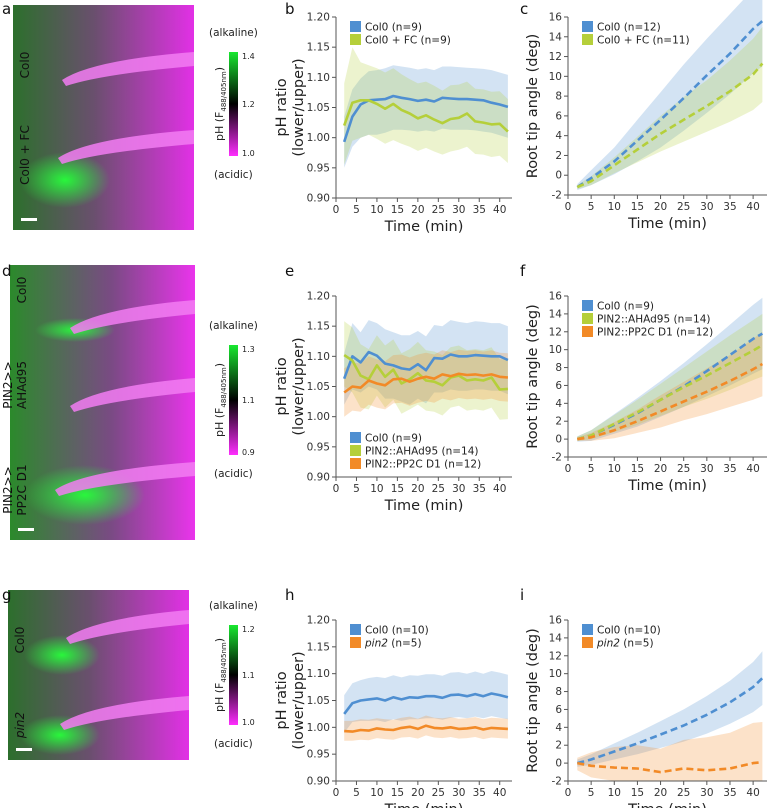 This screenshot has width=777, height=808. I want to click on colorbar-top: 1.2, so click(248, 629).